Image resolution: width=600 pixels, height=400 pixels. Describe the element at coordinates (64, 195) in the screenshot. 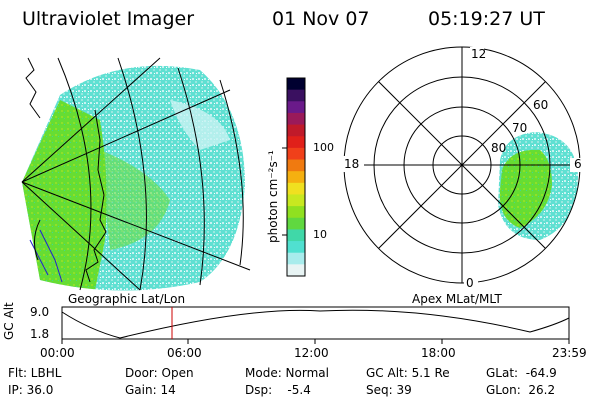

I see `bright-region-green` at that location.